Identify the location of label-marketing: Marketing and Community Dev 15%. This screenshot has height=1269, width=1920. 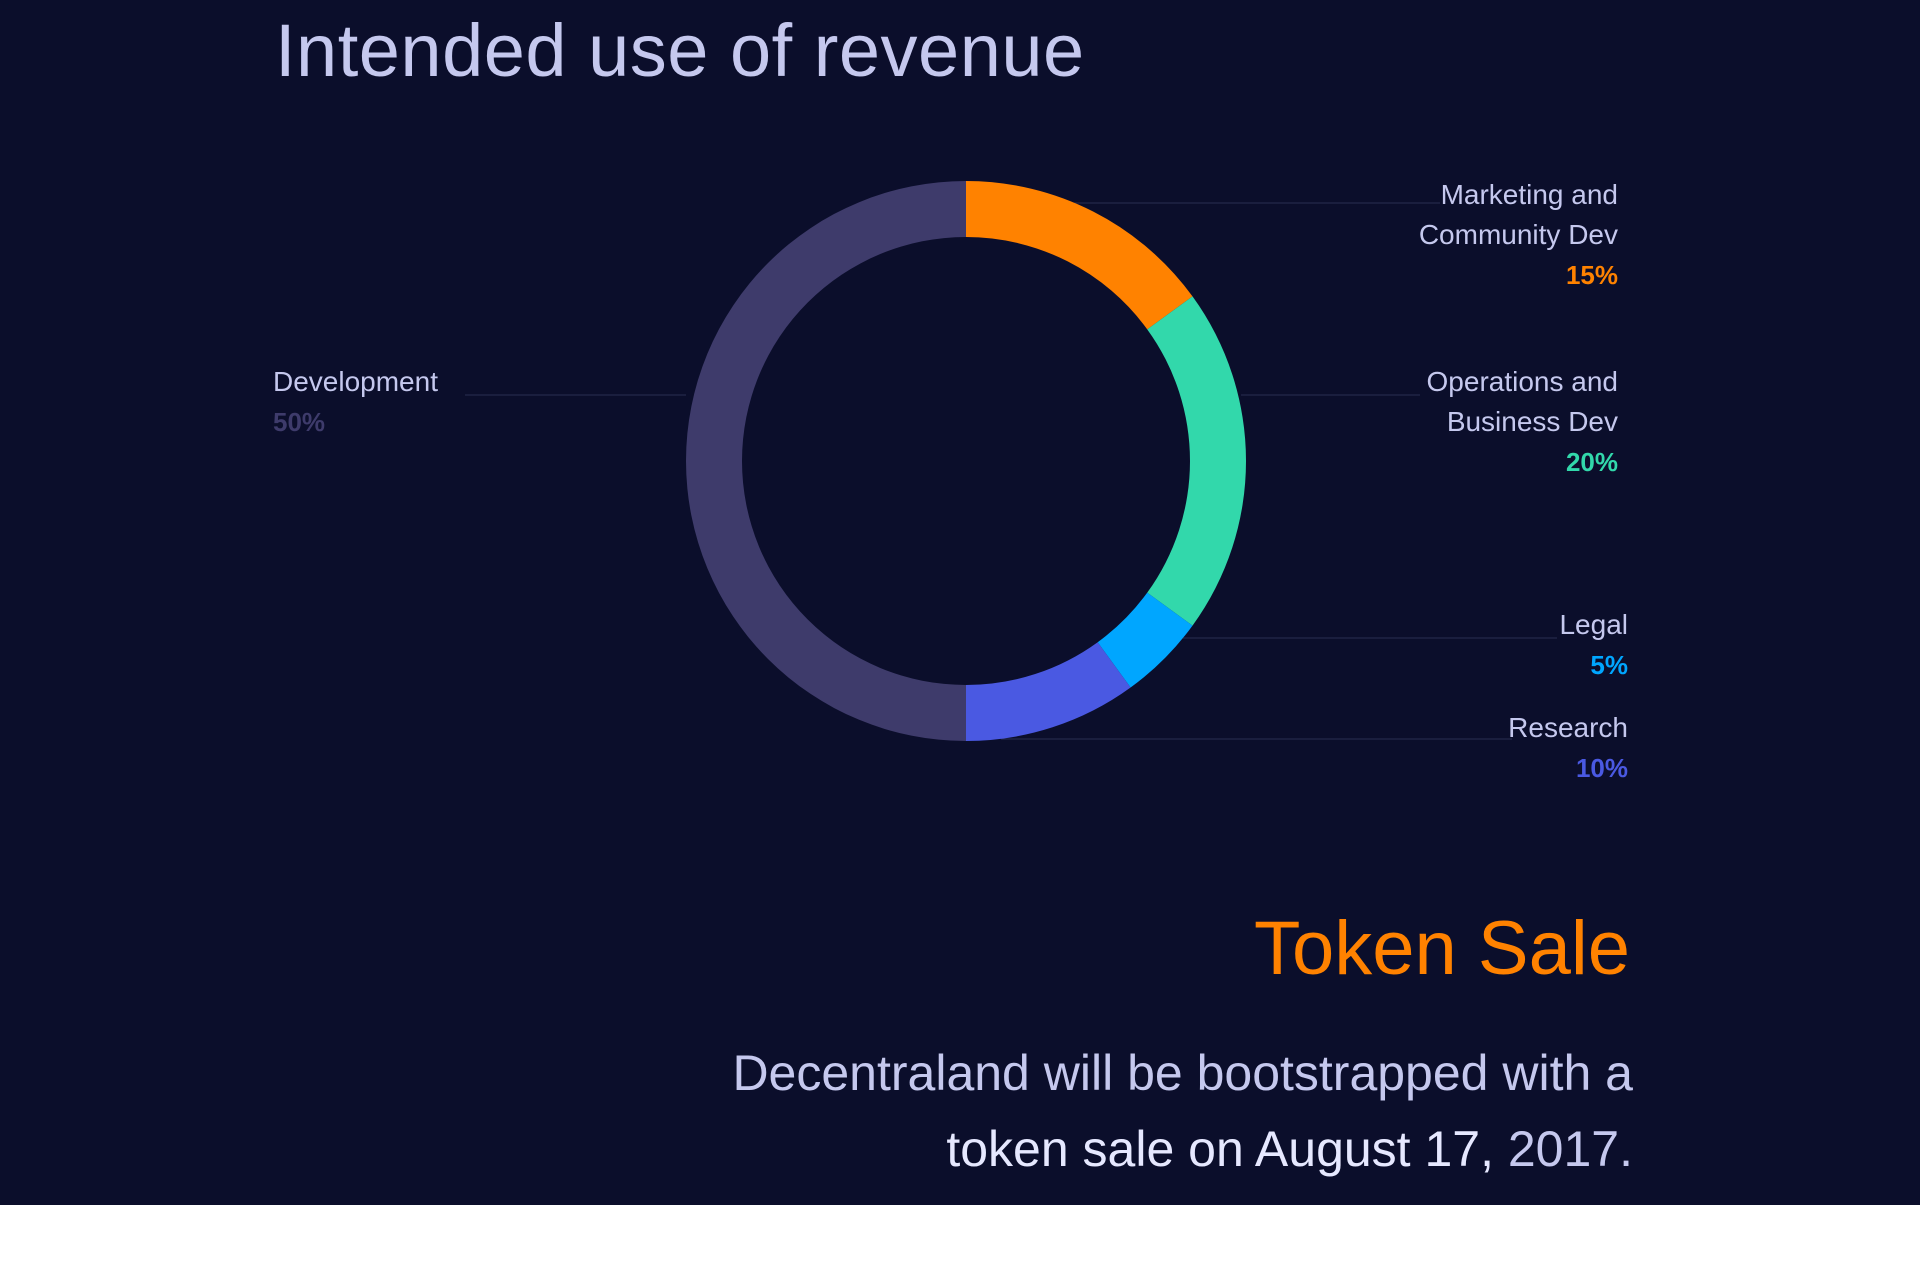
(1518, 235).